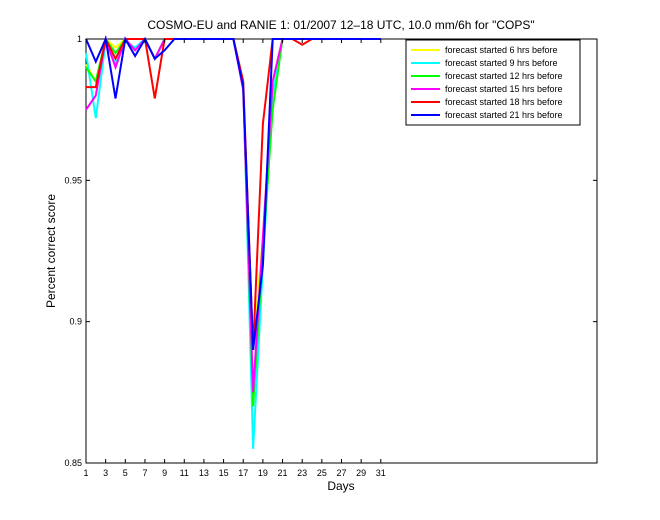 The width and height of the screenshot is (660, 520). Describe the element at coordinates (204, 473) in the screenshot. I see `x-tick-label: 13` at that location.